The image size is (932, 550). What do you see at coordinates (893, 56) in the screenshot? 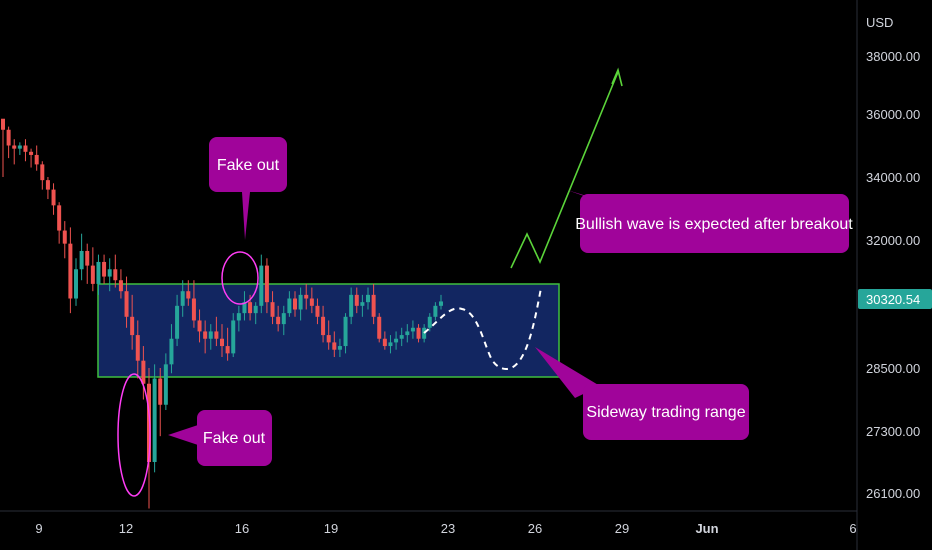
I see `price-tick-label: 38000.00` at bounding box center [893, 56].